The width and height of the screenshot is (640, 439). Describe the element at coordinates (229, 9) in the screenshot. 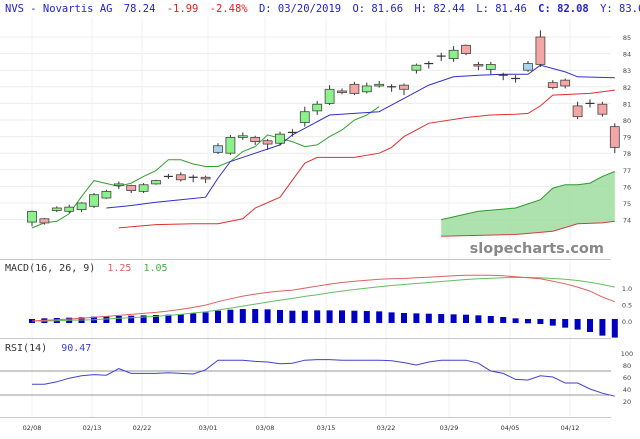

I see `price-change-pct: -2.48%` at that location.